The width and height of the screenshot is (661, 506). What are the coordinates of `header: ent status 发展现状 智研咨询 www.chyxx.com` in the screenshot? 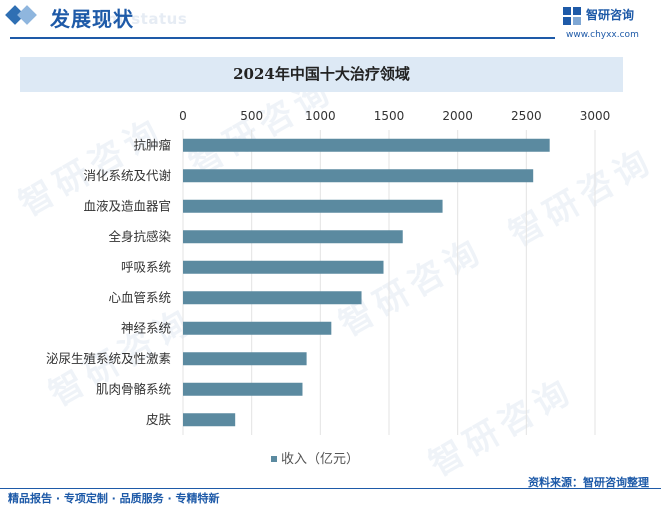 It's located at (330, 22).